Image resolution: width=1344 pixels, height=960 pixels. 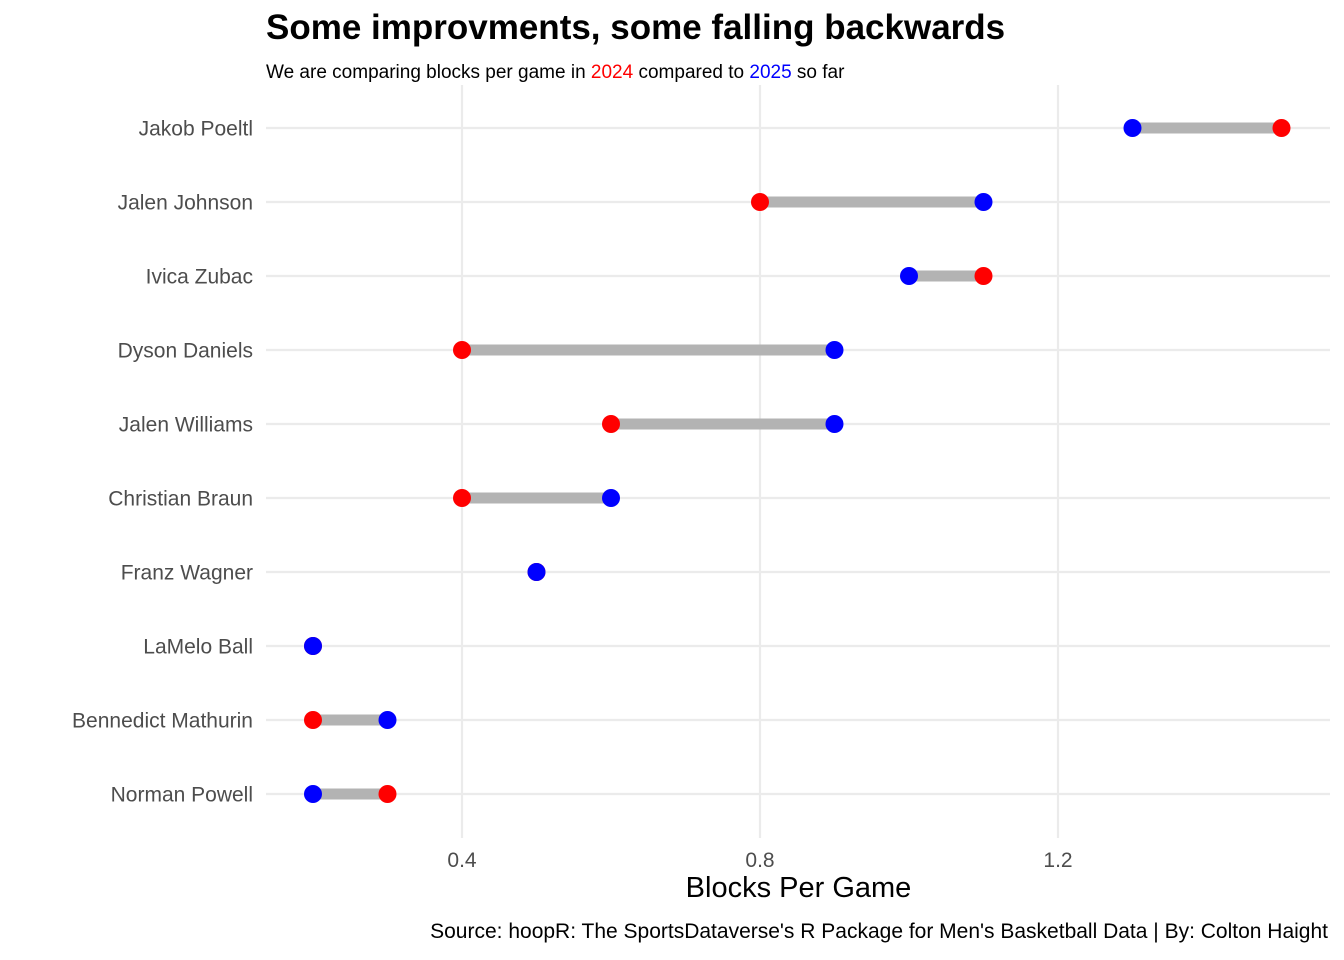 I want to click on y-tick-label: Jalen Johnson, so click(x=185, y=203).